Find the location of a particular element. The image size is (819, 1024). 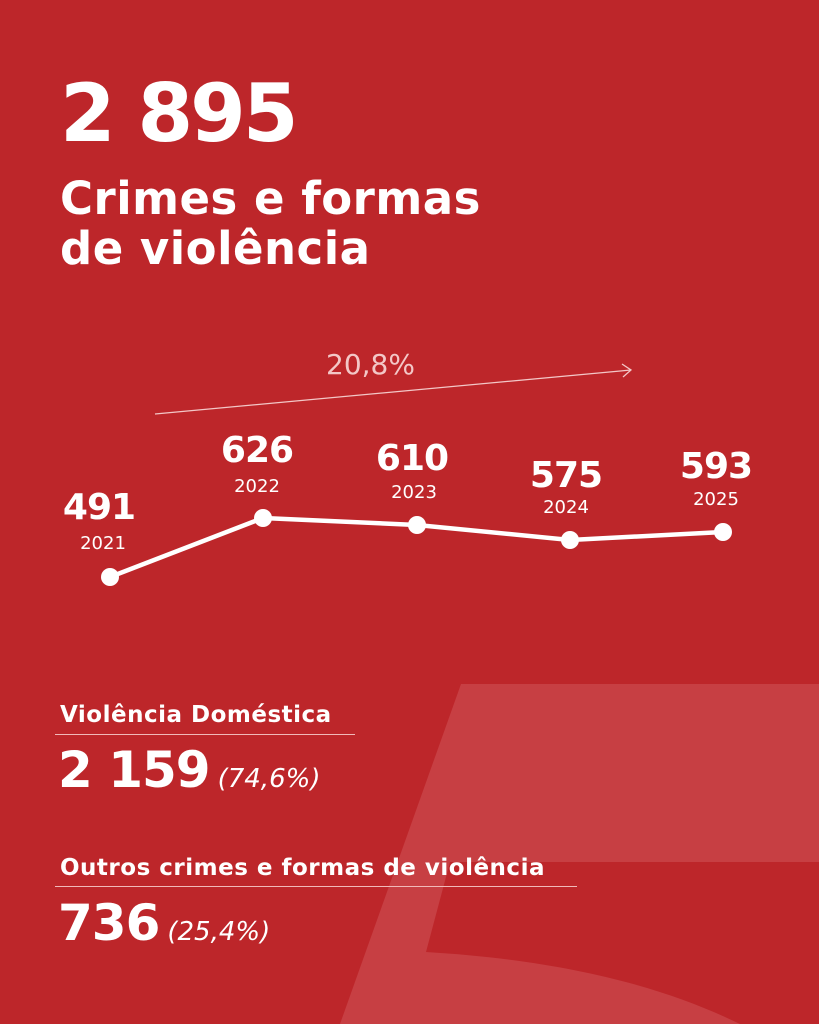

point-year-2025: 2025 is located at coordinates (716, 499).